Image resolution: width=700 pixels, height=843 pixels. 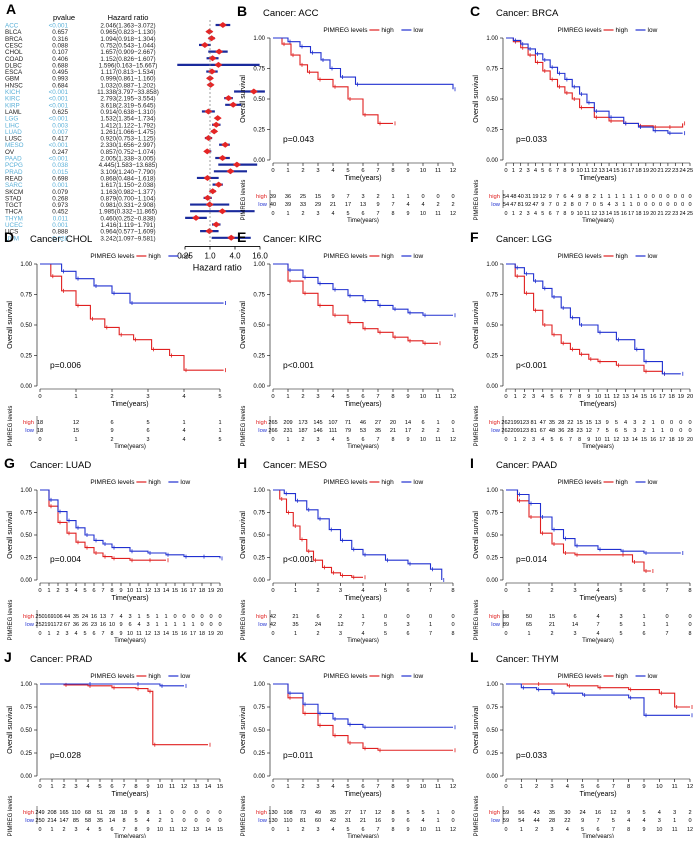 What do you see at coordinates (616, 397) in the screenshot?
I see `km-x-tick-label: 12` at bounding box center [616, 397].